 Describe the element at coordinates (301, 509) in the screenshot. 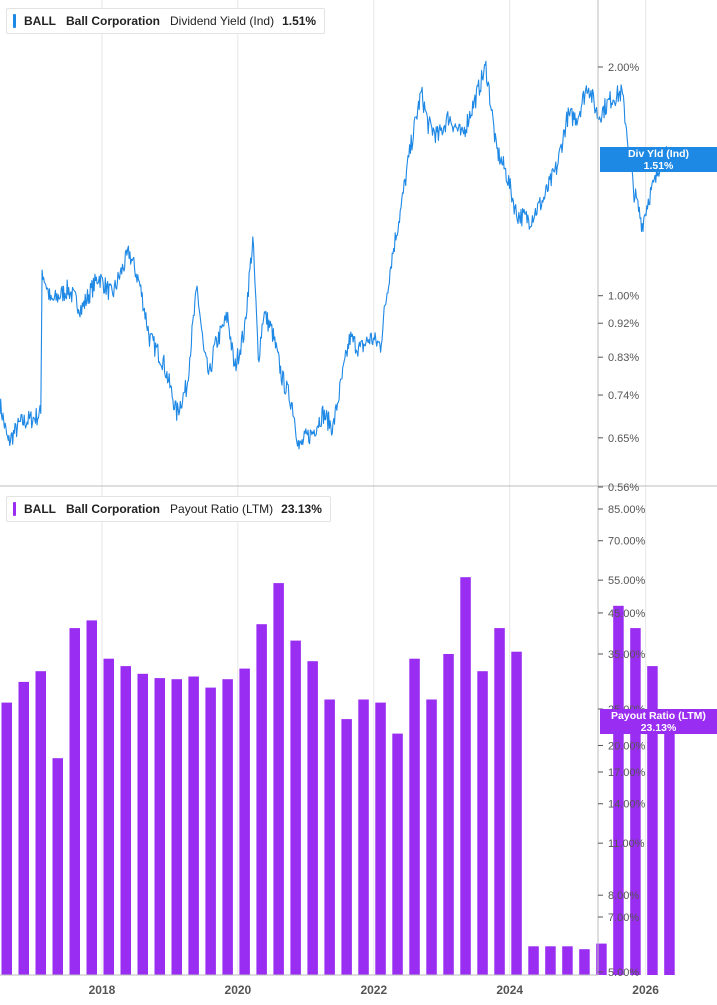

I see `legend-value: 23.13%` at that location.